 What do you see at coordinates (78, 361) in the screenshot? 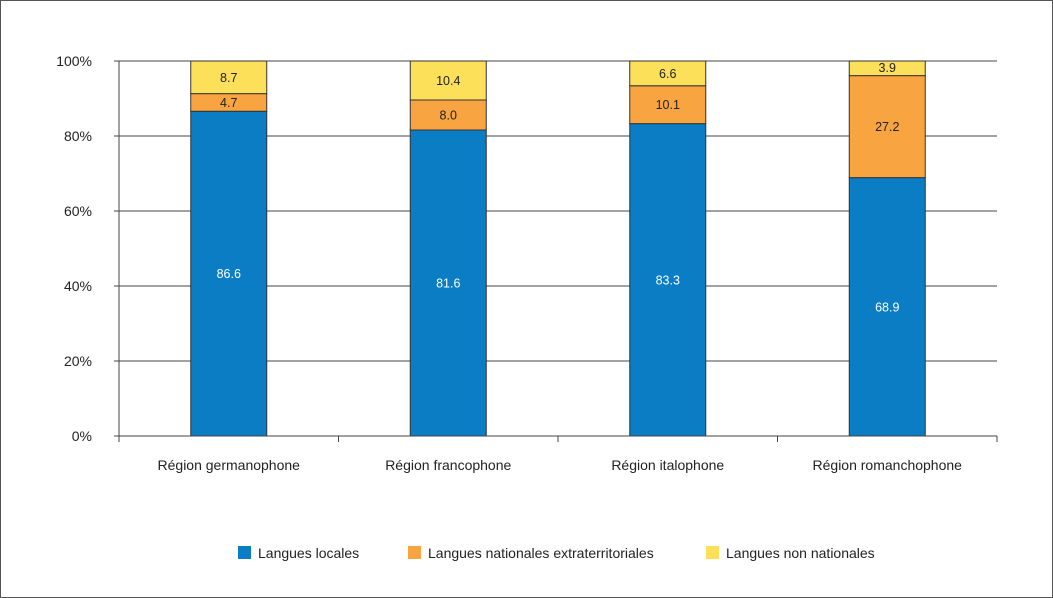
I see `y-tick-label: 20%` at bounding box center [78, 361].